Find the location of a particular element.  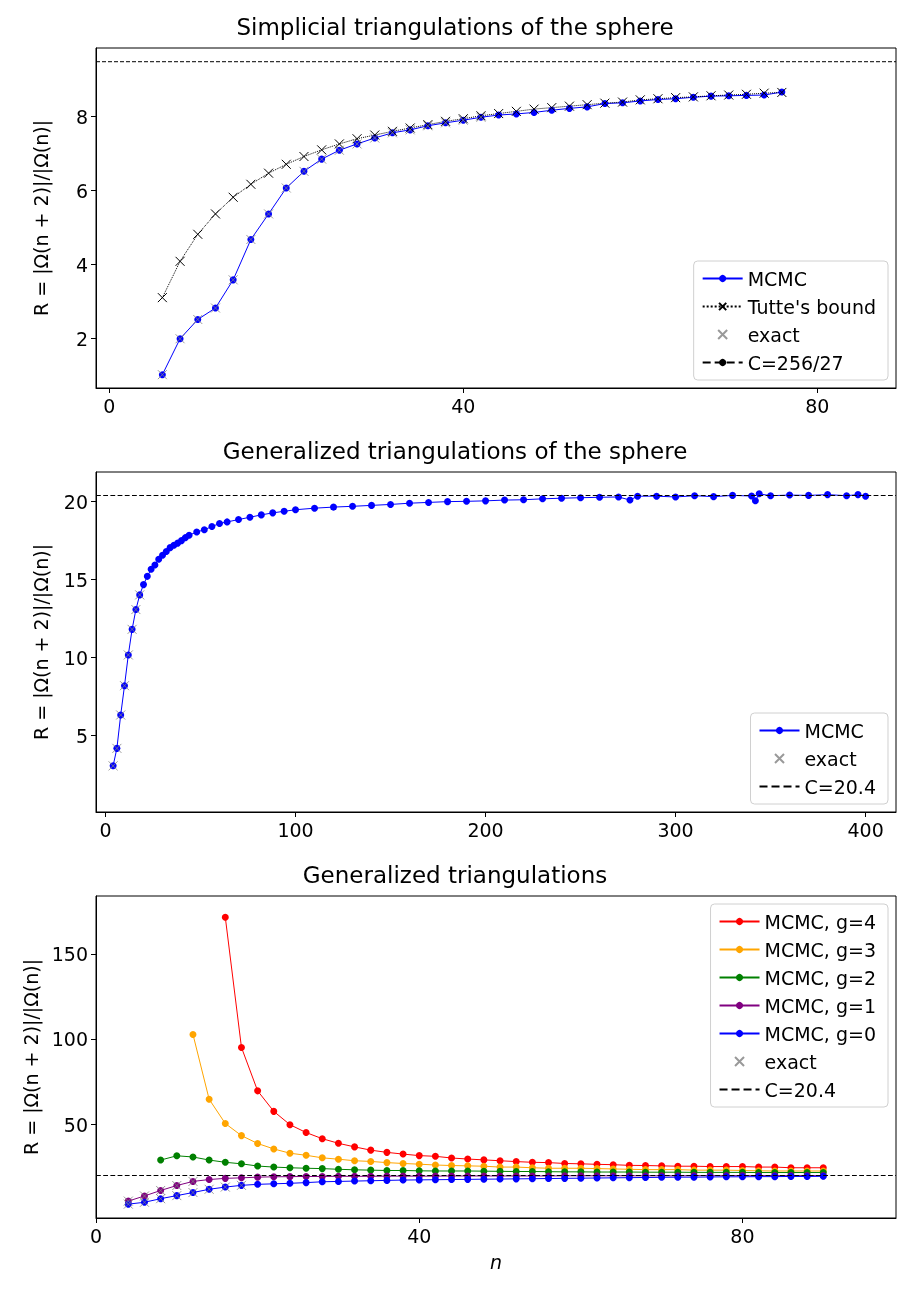

x-tick-label: 300 is located at coordinates (675, 829).